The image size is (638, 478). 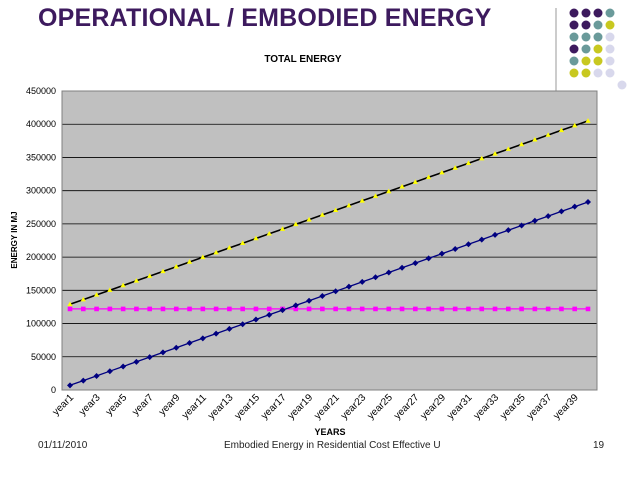 What do you see at coordinates (327, 407) in the screenshot?
I see `x-tick-label: year21` at bounding box center [327, 407].